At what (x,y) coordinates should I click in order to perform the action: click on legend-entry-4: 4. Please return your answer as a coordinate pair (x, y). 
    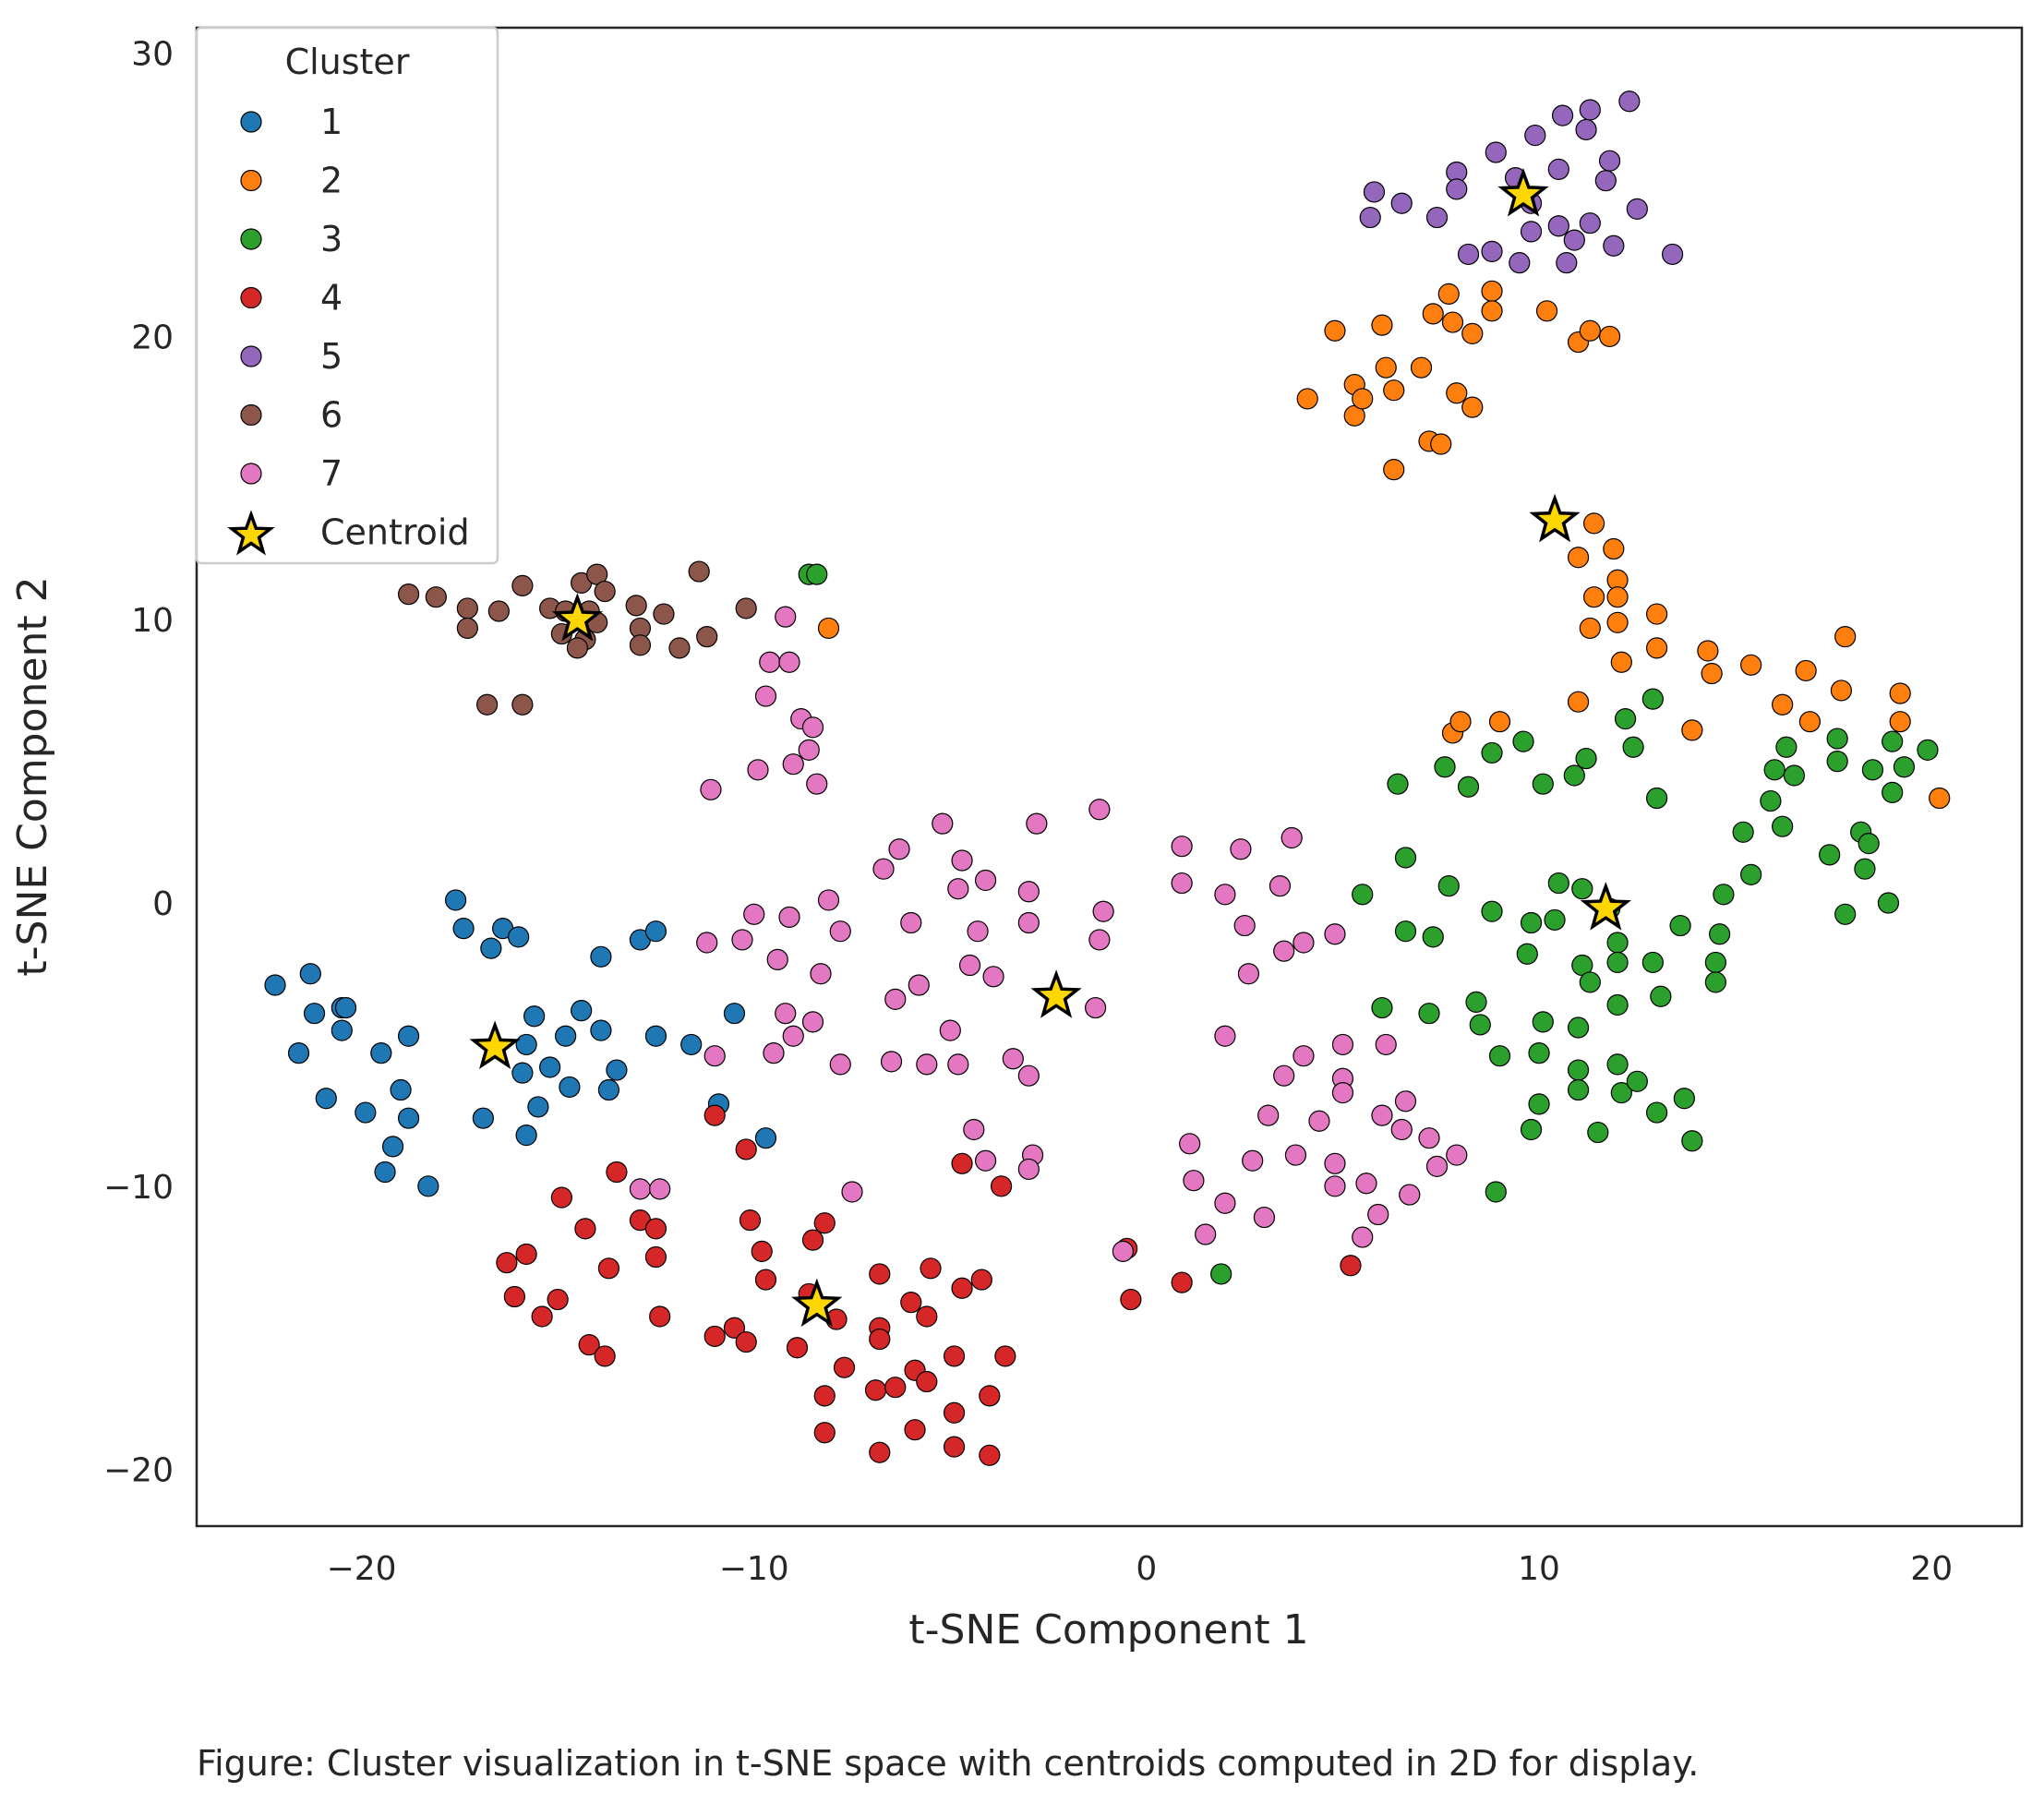
    Looking at the image, I should click on (291, 299).